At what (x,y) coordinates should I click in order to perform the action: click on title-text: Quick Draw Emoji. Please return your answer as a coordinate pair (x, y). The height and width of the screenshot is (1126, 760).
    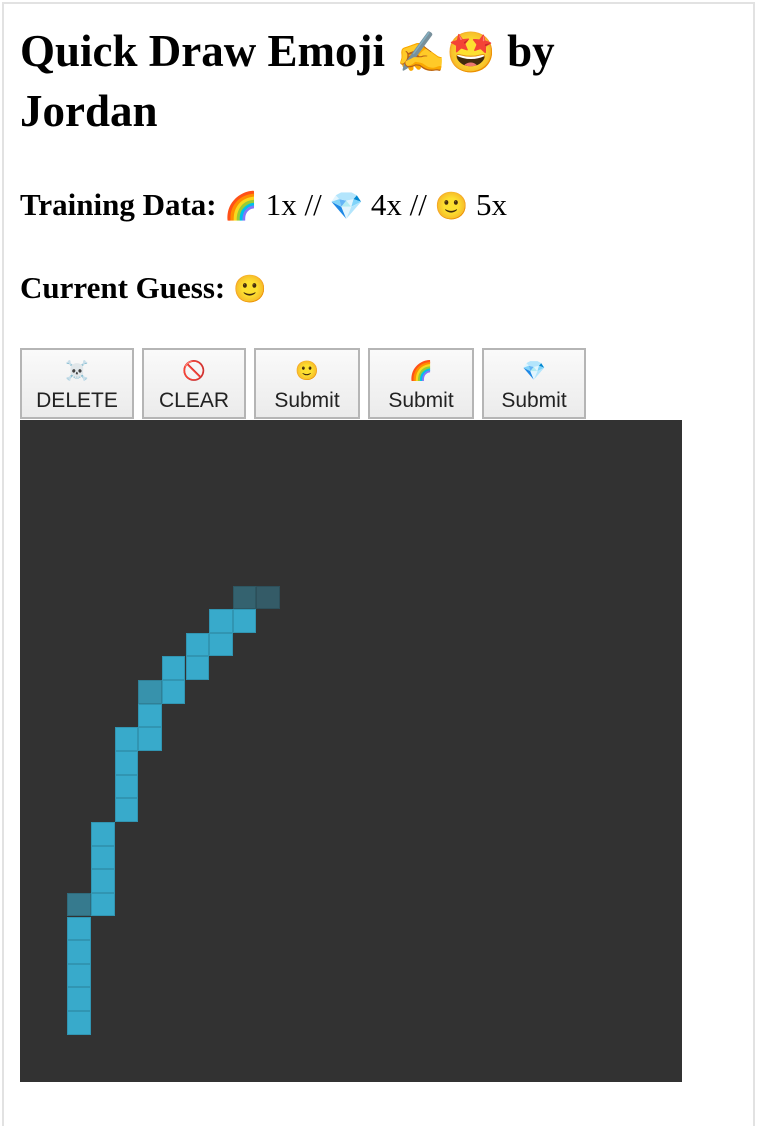
    Looking at the image, I should click on (202, 51).